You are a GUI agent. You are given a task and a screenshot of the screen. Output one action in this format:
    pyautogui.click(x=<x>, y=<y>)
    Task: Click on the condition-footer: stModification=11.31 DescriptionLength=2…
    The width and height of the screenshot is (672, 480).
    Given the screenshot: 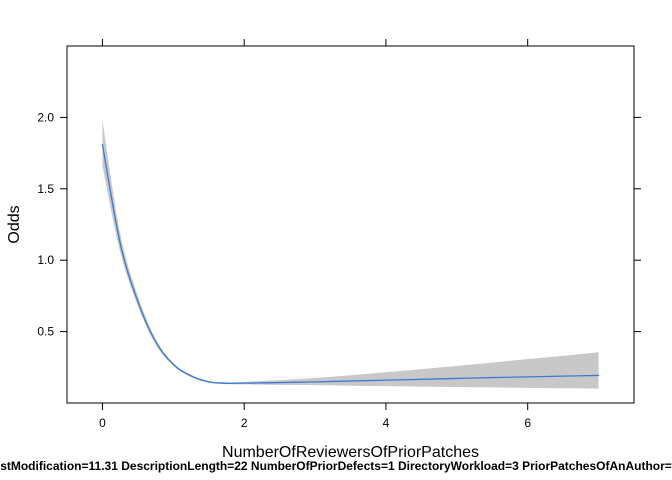 What is the action you would take?
    pyautogui.click(x=336, y=466)
    